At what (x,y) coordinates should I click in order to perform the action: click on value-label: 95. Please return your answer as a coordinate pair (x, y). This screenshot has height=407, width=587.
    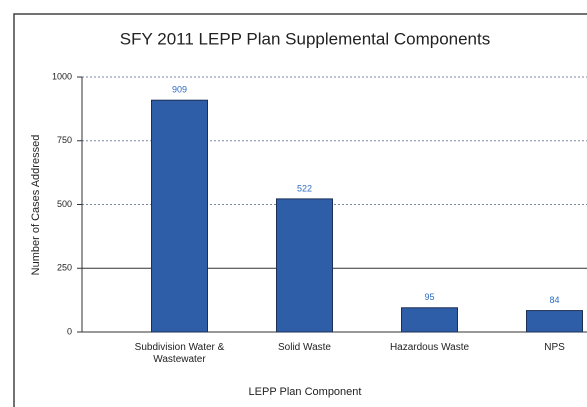
    Looking at the image, I should click on (429, 297).